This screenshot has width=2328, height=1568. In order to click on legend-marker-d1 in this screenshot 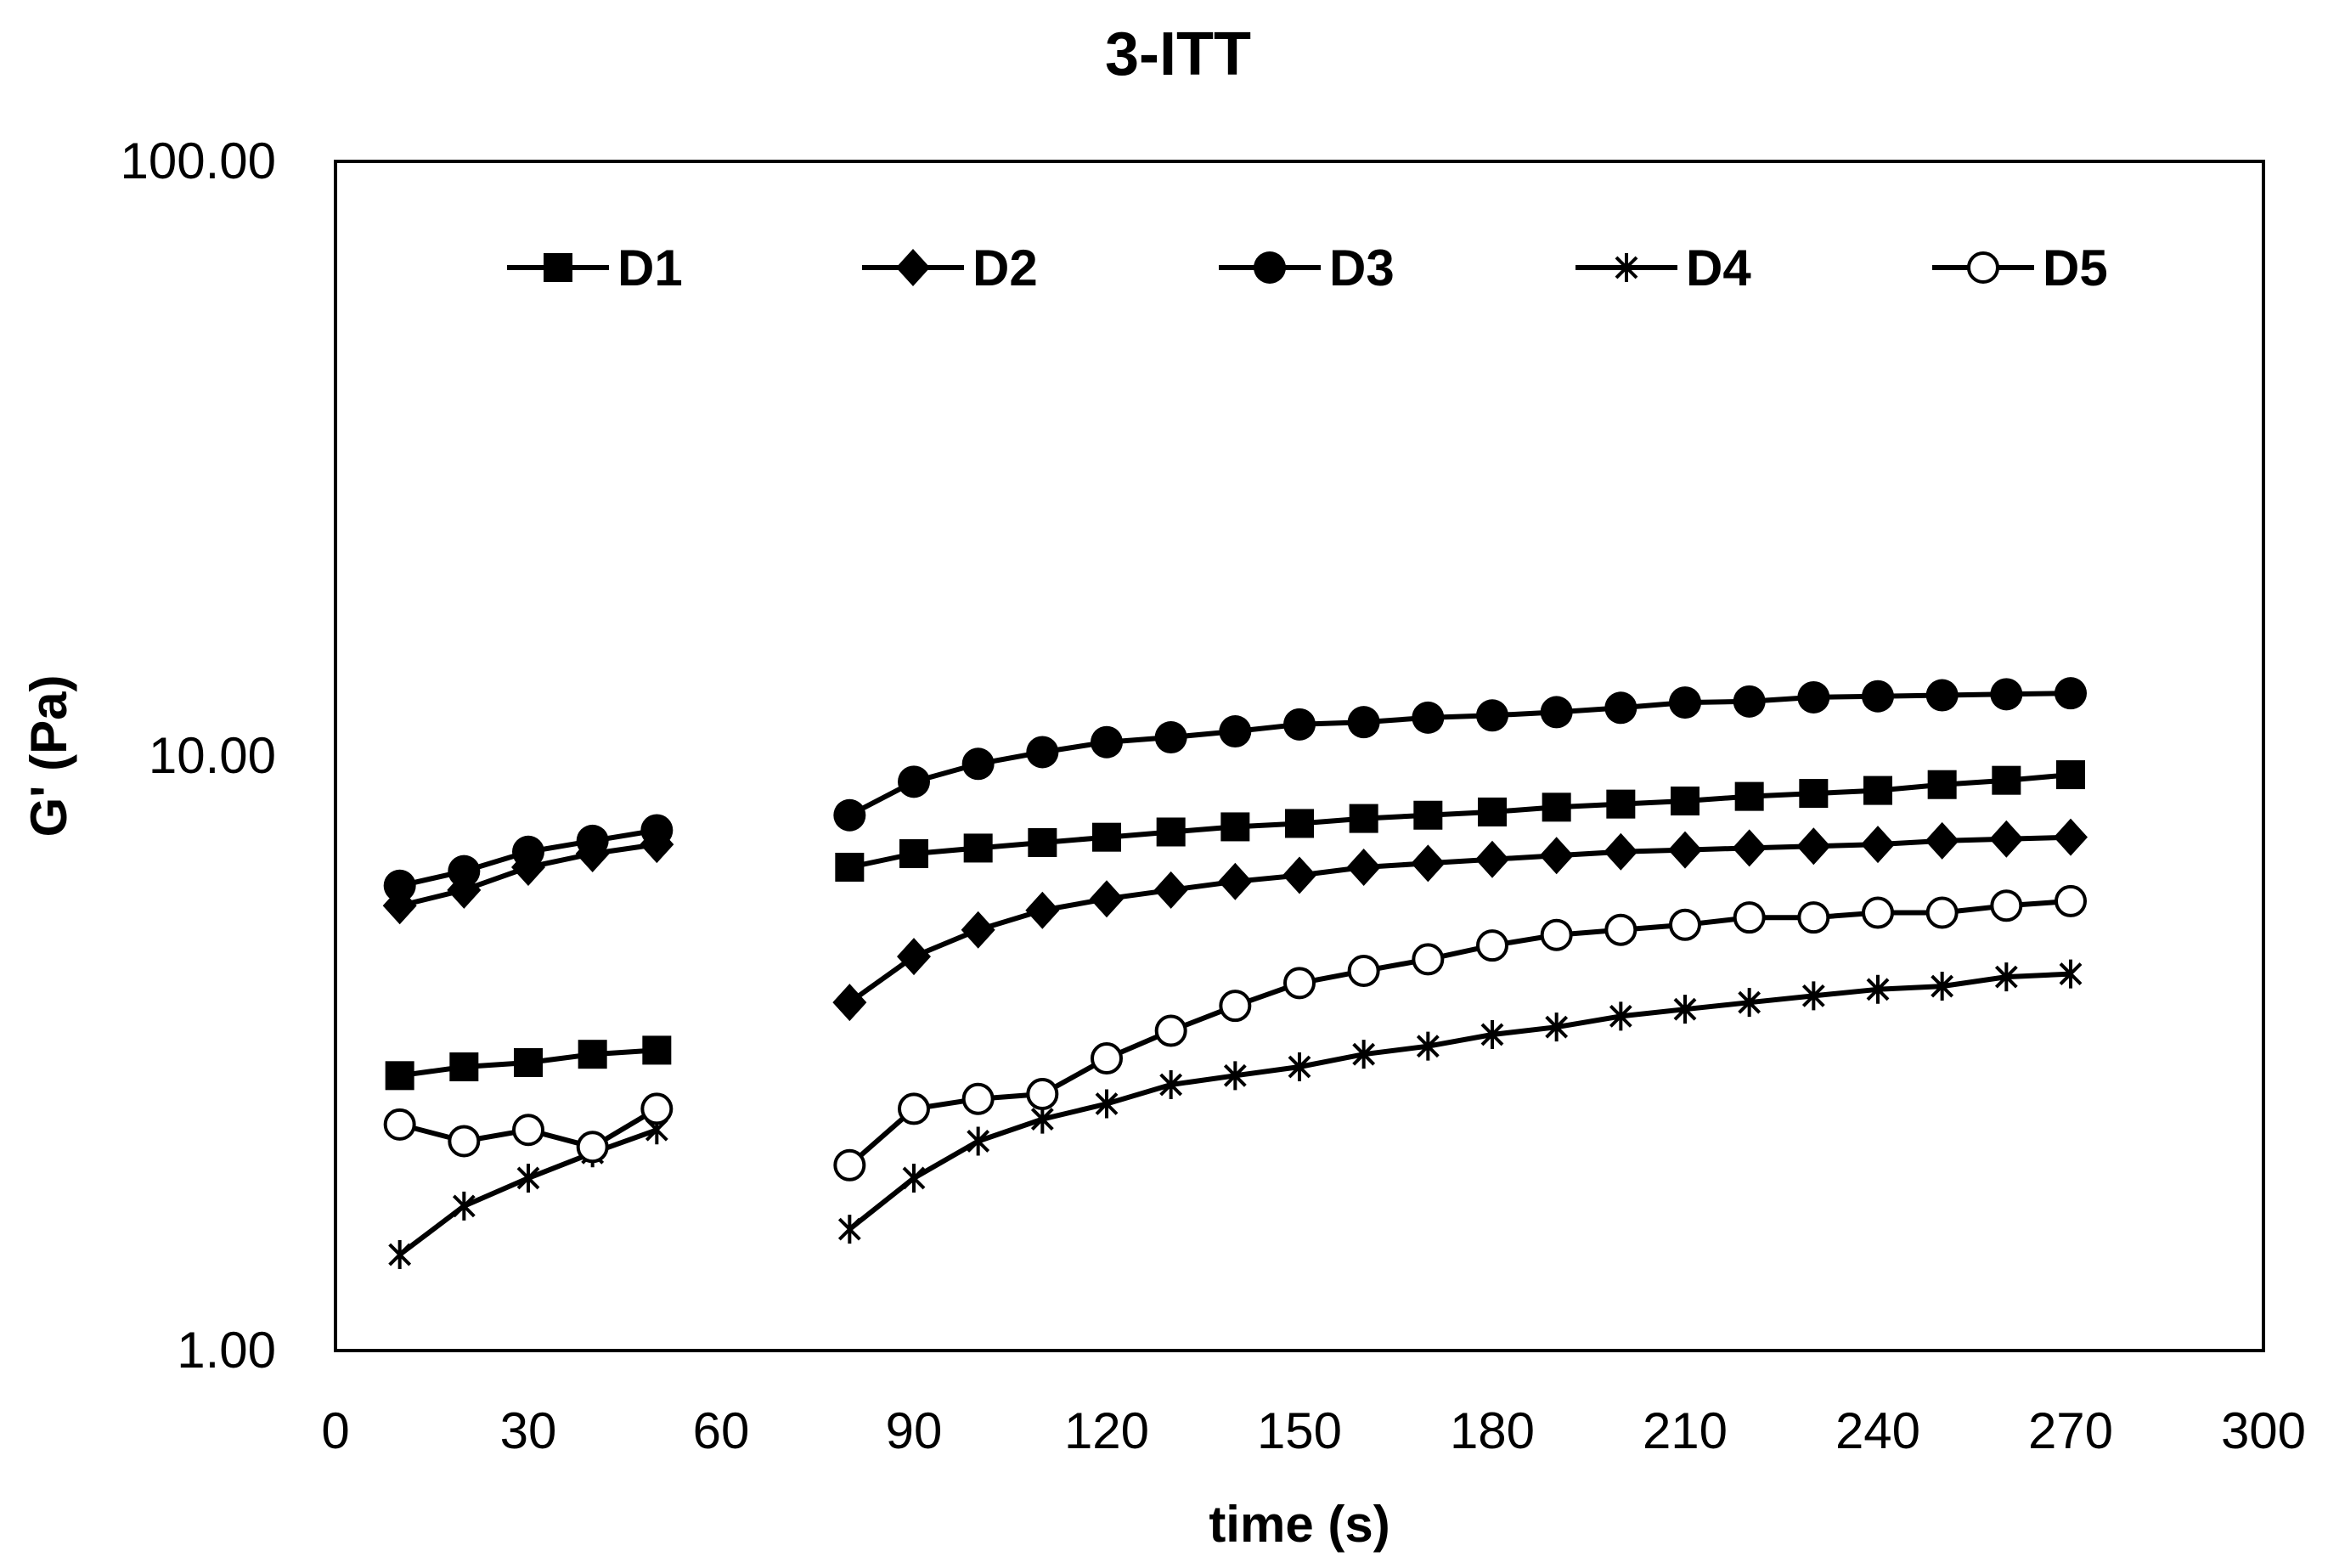, I will do `click(558, 268)`.